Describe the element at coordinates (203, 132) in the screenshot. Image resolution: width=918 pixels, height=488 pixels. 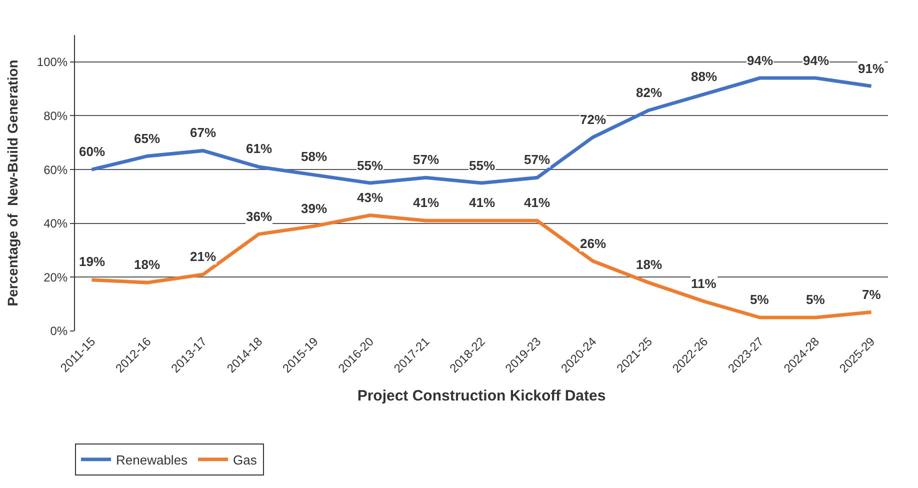
I see `data-label: 67%` at that location.